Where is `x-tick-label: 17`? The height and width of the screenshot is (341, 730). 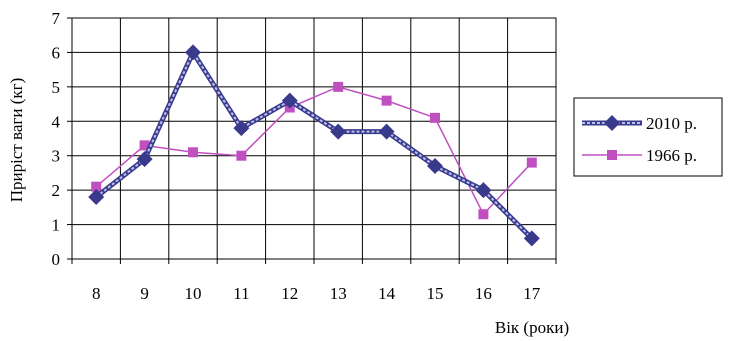
x-tick-label: 17 is located at coordinates (532, 293).